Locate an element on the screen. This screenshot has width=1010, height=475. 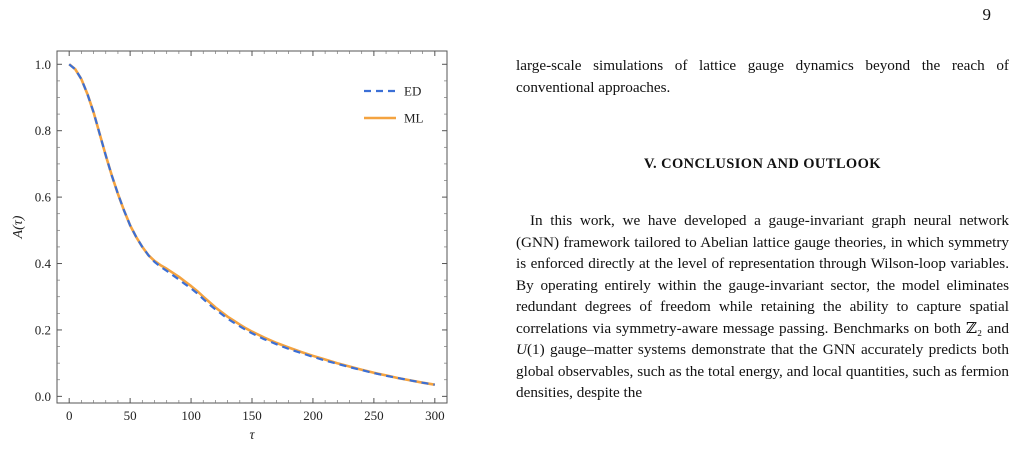
legend-label-ml: ML is located at coordinates (414, 118).